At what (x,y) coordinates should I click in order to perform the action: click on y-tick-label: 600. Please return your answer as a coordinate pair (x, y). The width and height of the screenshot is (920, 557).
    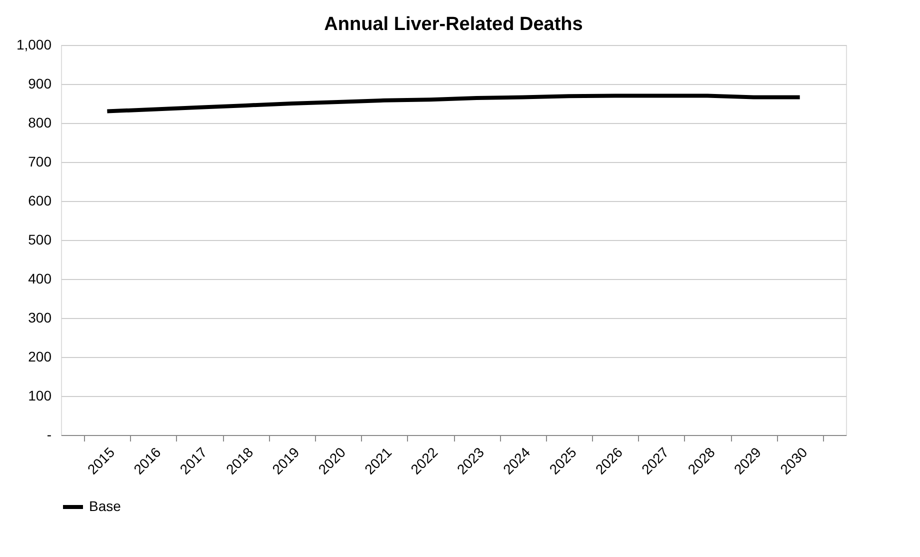
    Looking at the image, I should click on (40, 200).